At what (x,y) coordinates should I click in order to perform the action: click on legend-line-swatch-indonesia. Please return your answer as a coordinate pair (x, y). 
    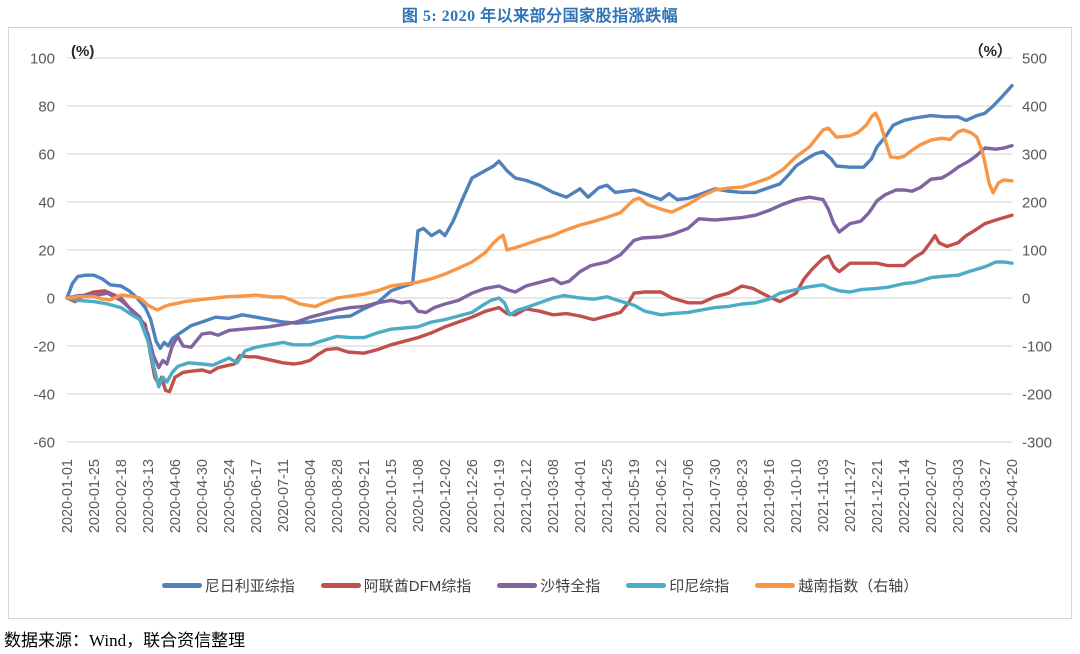
    Looking at the image, I should click on (646, 585).